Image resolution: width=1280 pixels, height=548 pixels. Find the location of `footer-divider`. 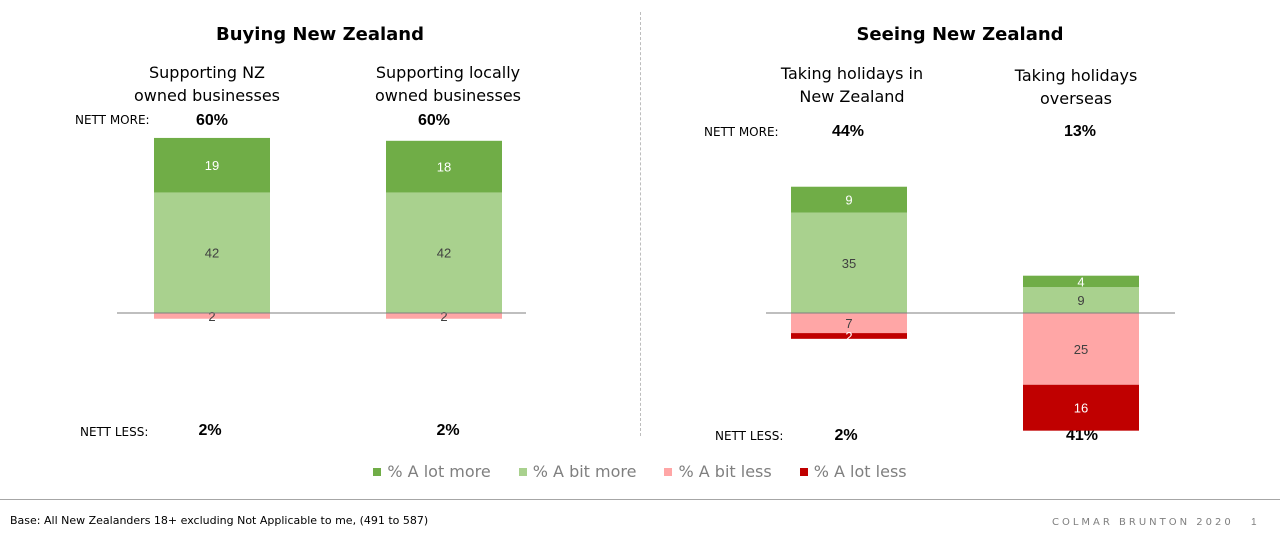

footer-divider is located at coordinates (640, 499).